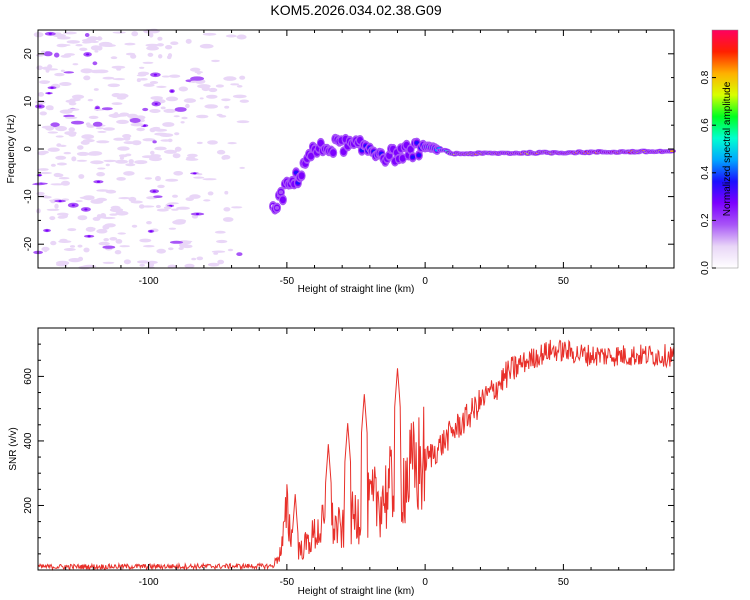 The image size is (750, 600). I want to click on snr-xlabel: Height of straight line (km), so click(356, 591).